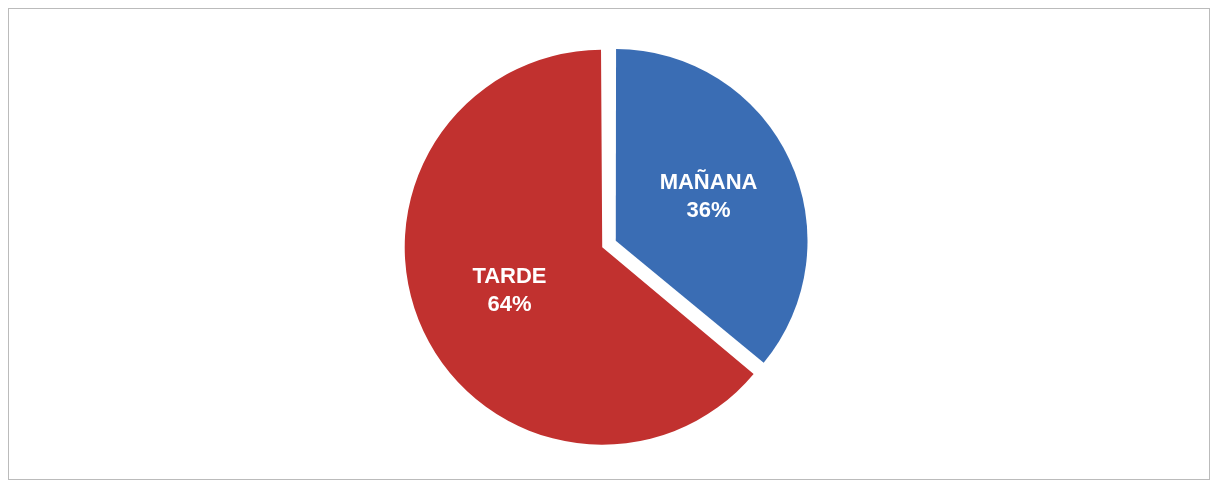 The width and height of the screenshot is (1224, 495). What do you see at coordinates (509, 303) in the screenshot?
I see `data-label: 64%` at bounding box center [509, 303].